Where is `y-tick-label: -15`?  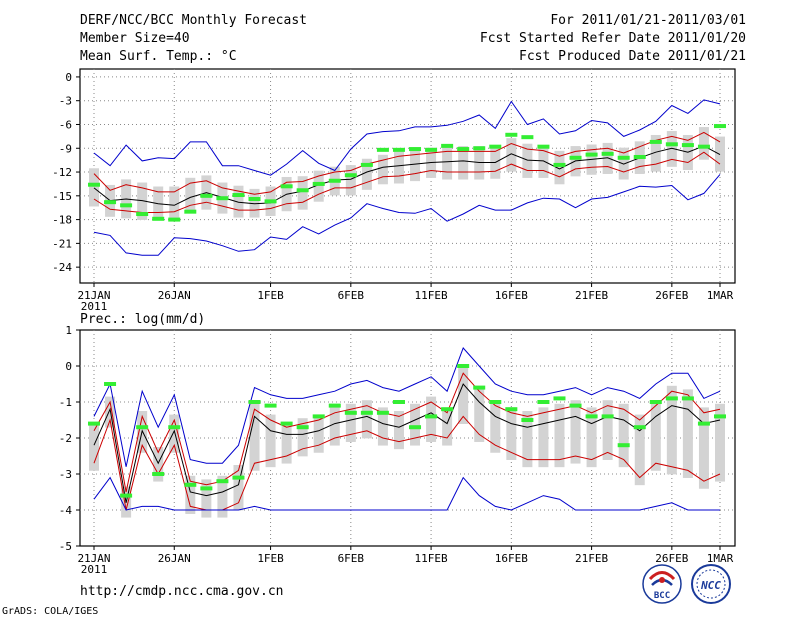 y-tick-label: -15 is located at coordinates (62, 196).